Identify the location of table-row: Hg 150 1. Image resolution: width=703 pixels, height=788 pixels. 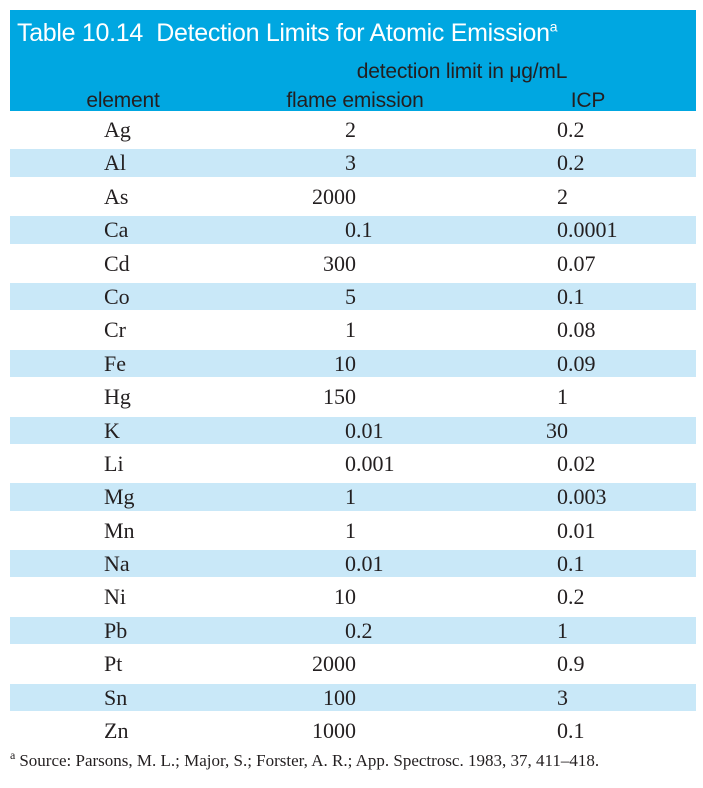
(353, 396).